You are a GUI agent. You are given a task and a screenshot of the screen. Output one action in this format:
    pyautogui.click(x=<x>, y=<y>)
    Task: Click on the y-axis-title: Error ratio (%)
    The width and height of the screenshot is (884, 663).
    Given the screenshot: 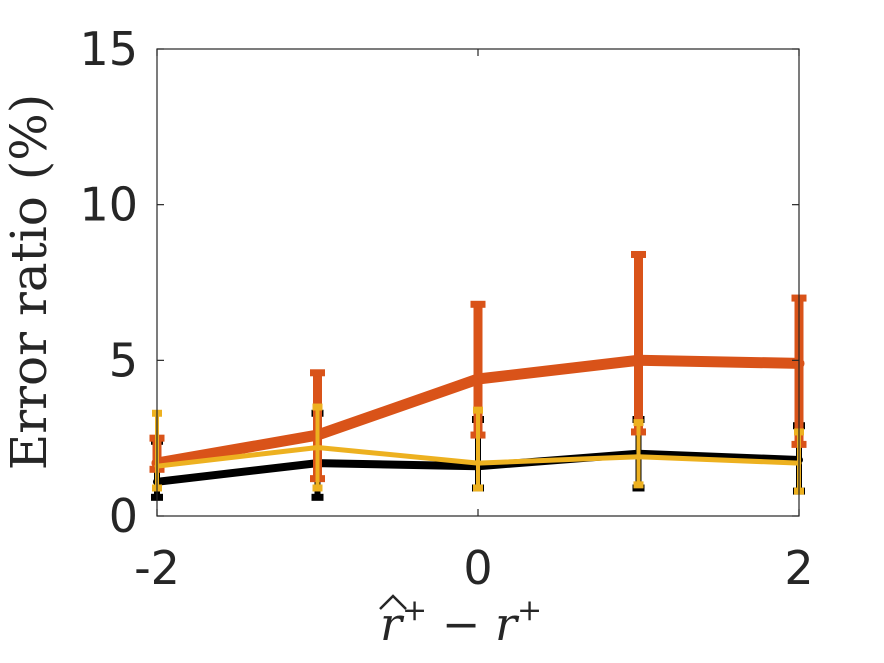 What is the action you would take?
    pyautogui.click(x=29, y=282)
    